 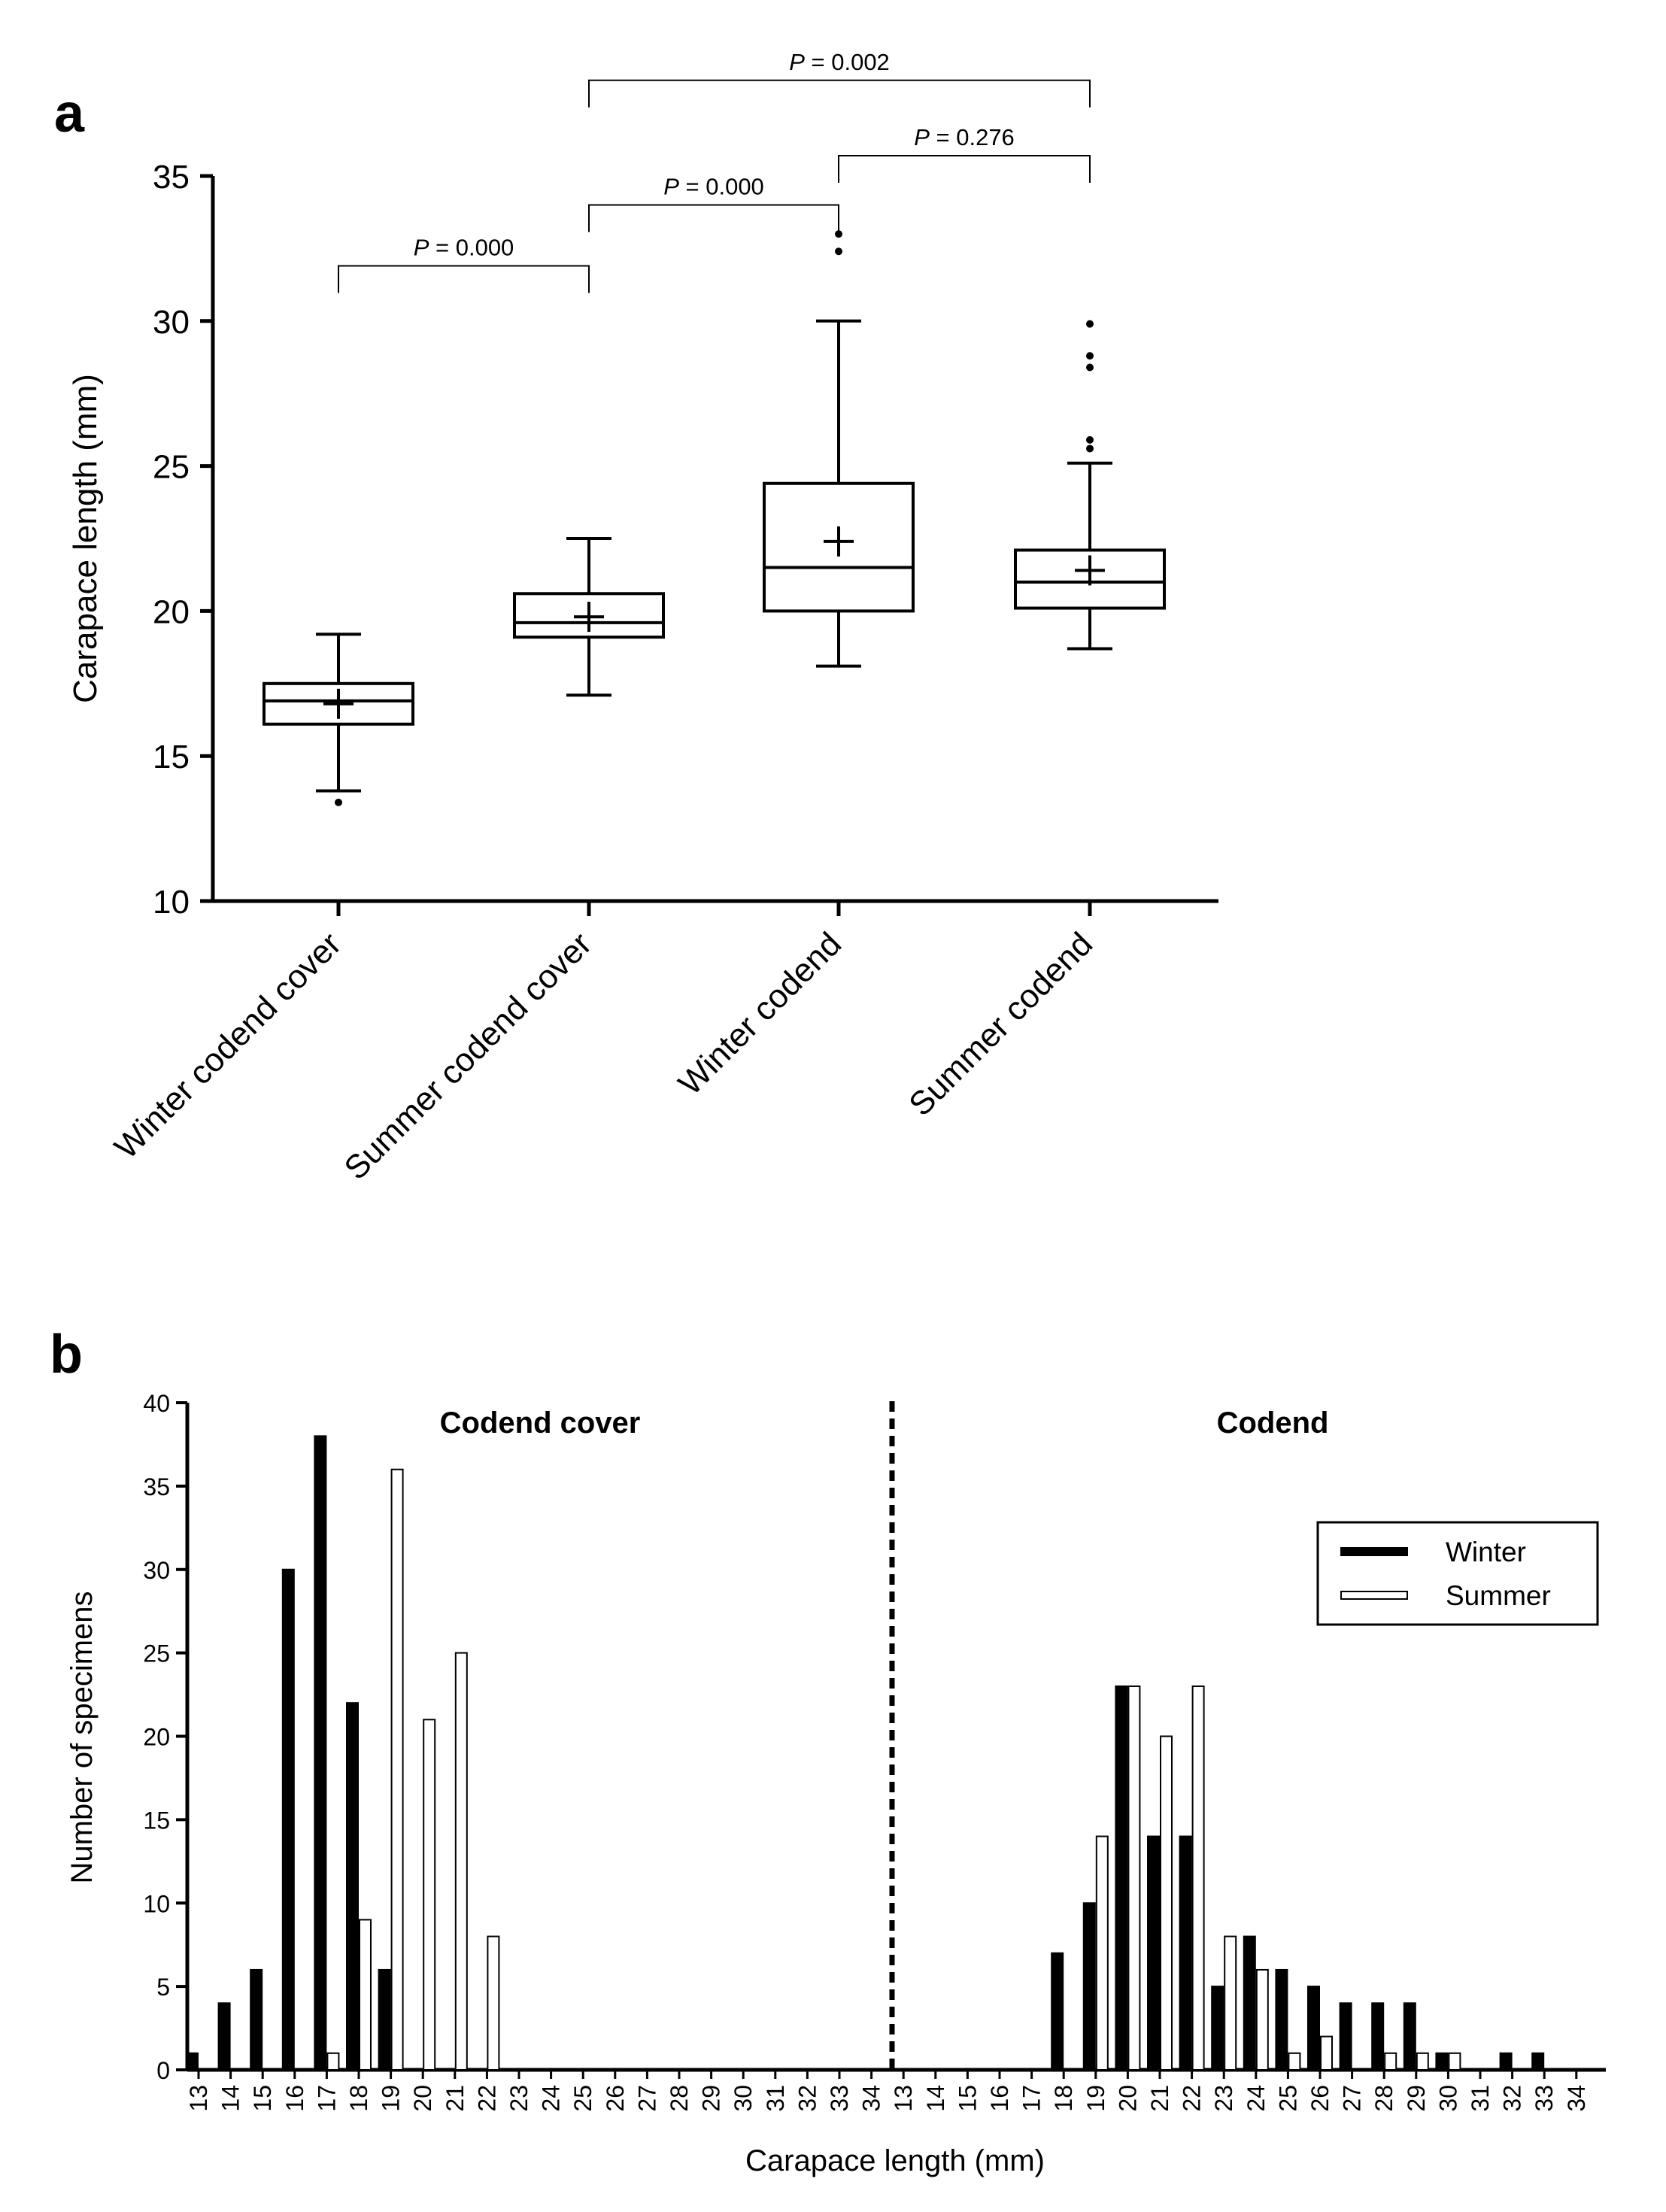 What do you see at coordinates (714, 203) in the screenshot?
I see `significance-bracket-1: P = 0.000` at bounding box center [714, 203].